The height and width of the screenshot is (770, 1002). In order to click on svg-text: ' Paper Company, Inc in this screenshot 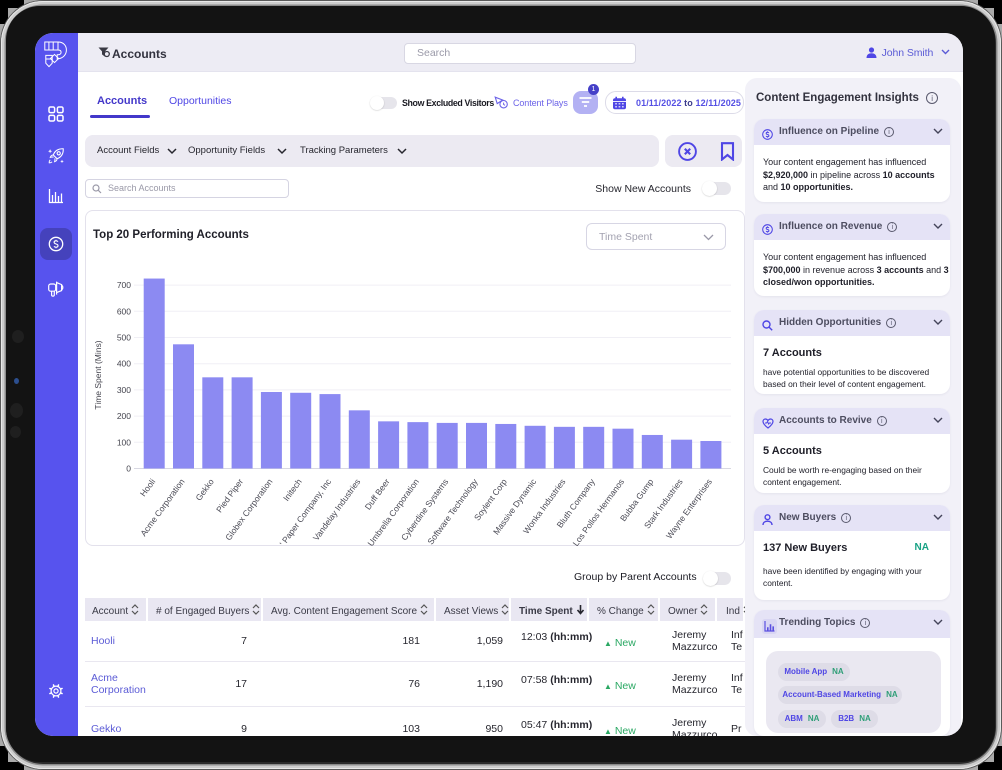, I will do `click(306, 511)`.